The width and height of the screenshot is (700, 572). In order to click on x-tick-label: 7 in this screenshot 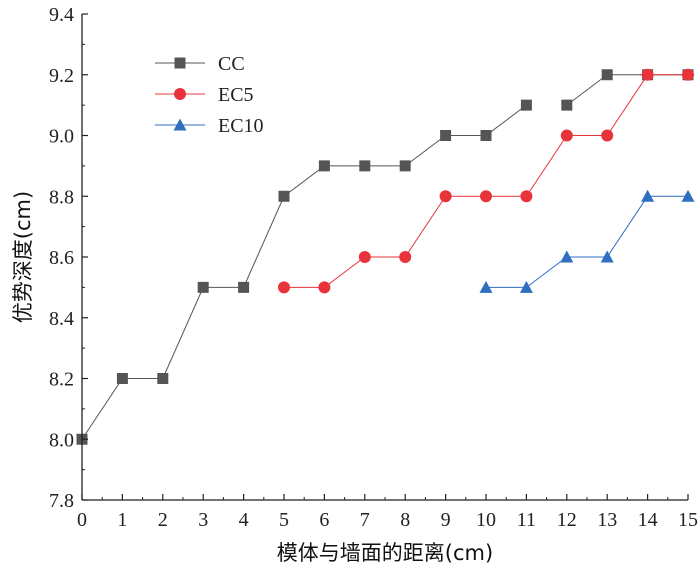, I will do `click(365, 520)`.